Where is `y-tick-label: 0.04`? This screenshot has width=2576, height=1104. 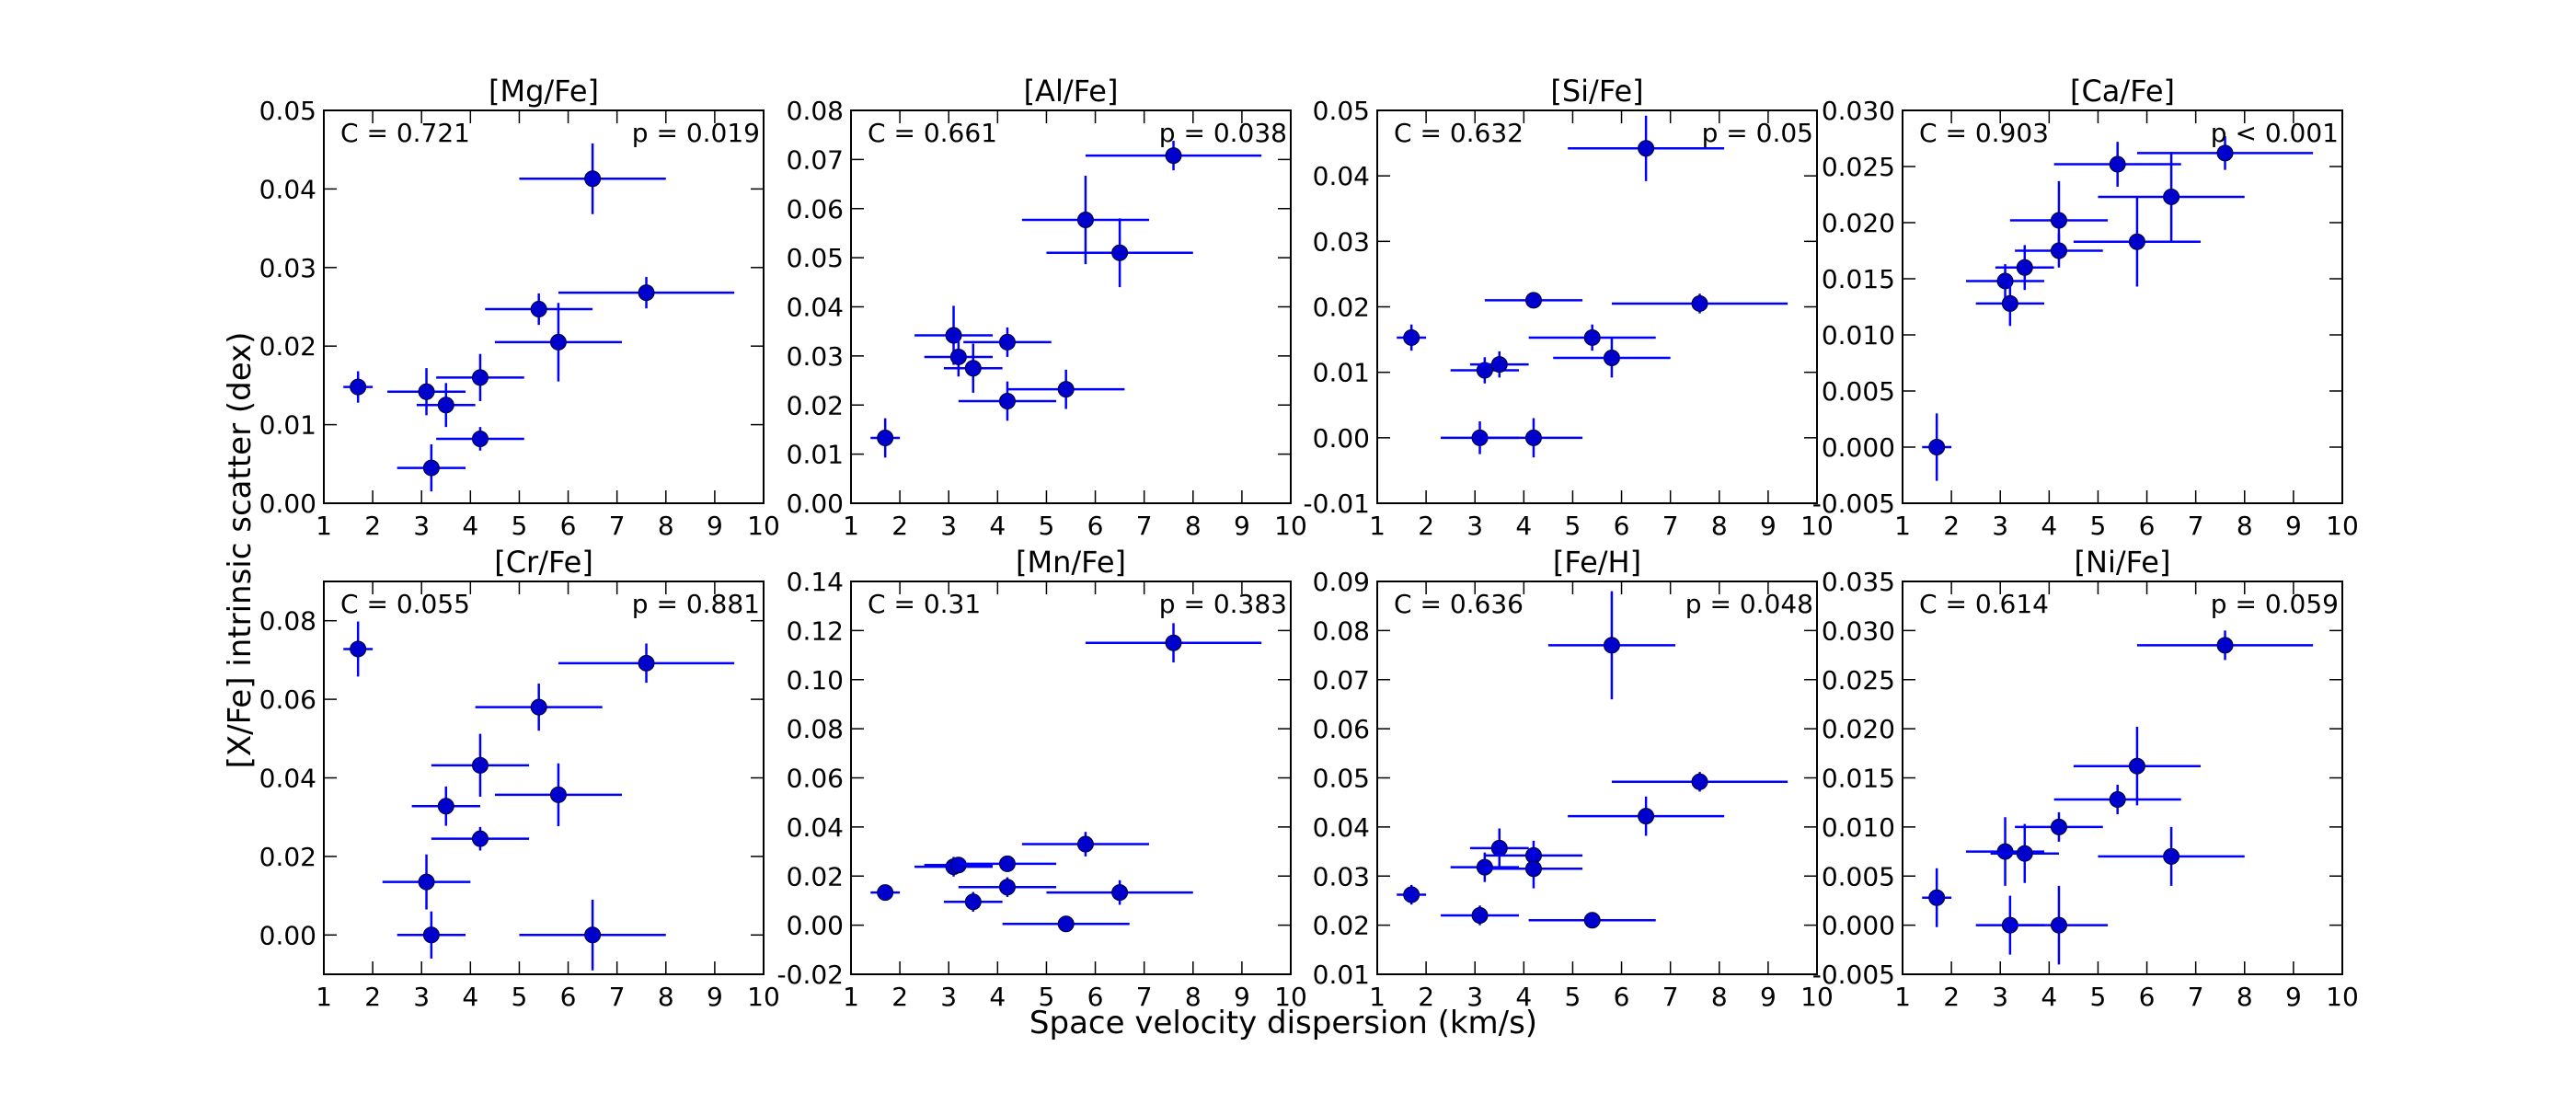
y-tick-label: 0.04 is located at coordinates (287, 189).